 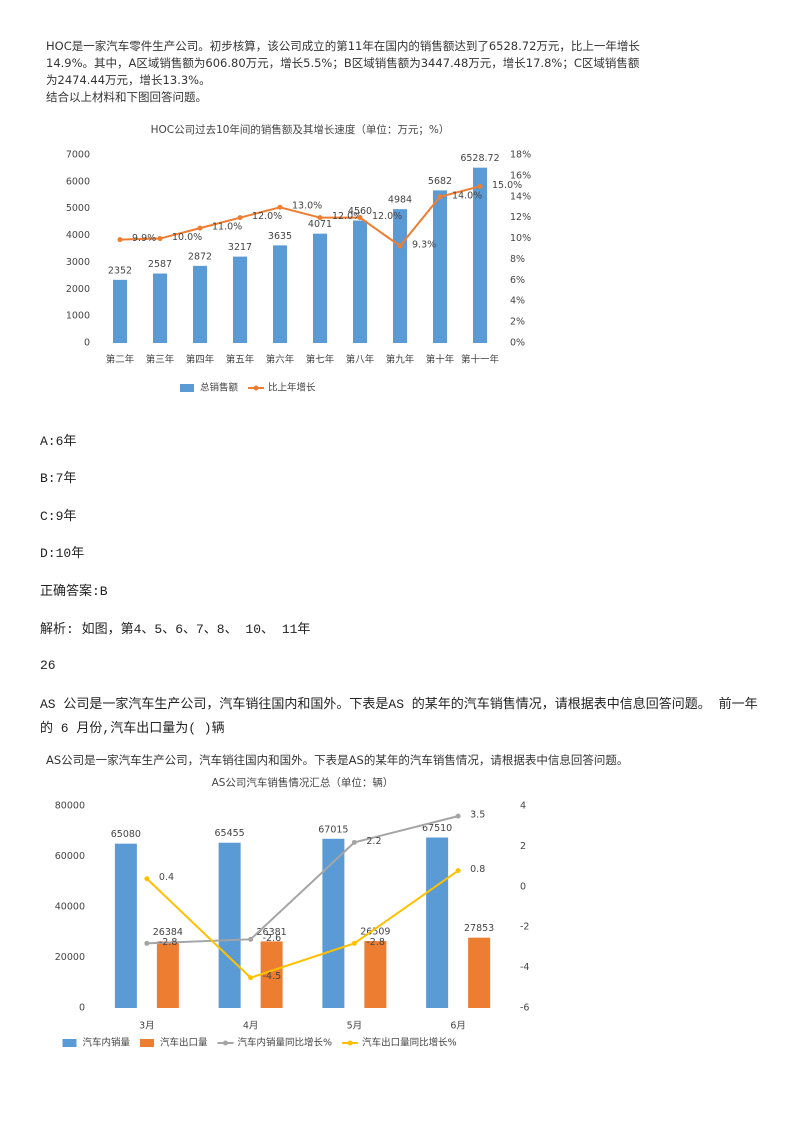 What do you see at coordinates (187, 237) in the screenshot?
I see `line-value-label: 10.0%` at bounding box center [187, 237].